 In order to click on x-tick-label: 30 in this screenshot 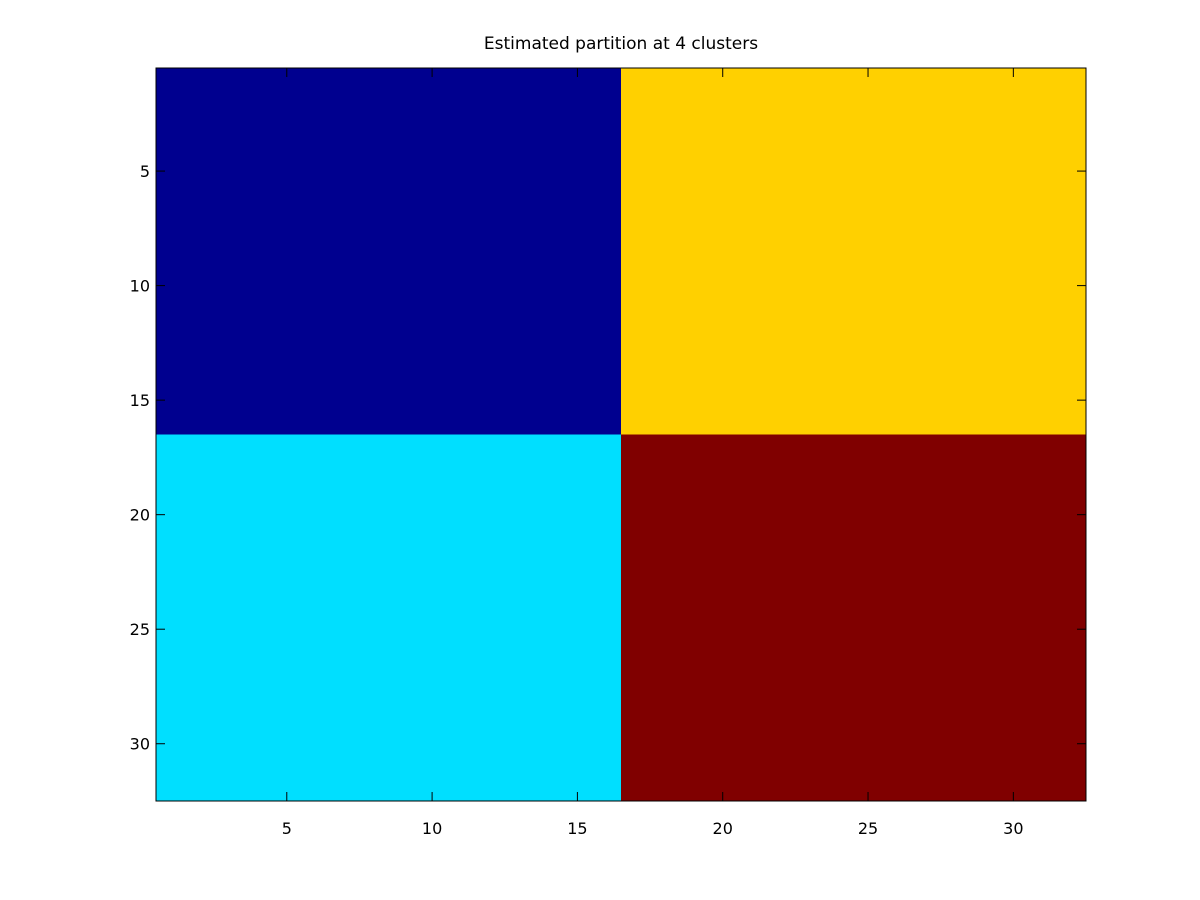, I will do `click(1013, 828)`.